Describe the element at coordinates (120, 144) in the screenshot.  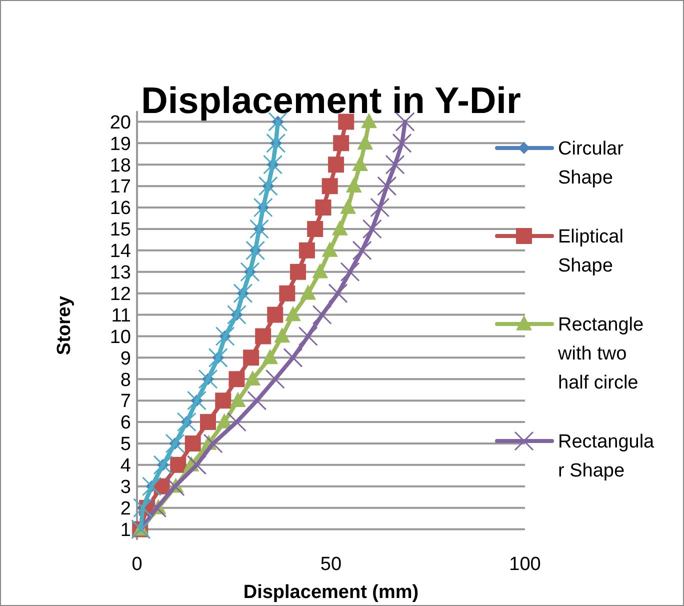
I see `y-tick-label: 19` at that location.